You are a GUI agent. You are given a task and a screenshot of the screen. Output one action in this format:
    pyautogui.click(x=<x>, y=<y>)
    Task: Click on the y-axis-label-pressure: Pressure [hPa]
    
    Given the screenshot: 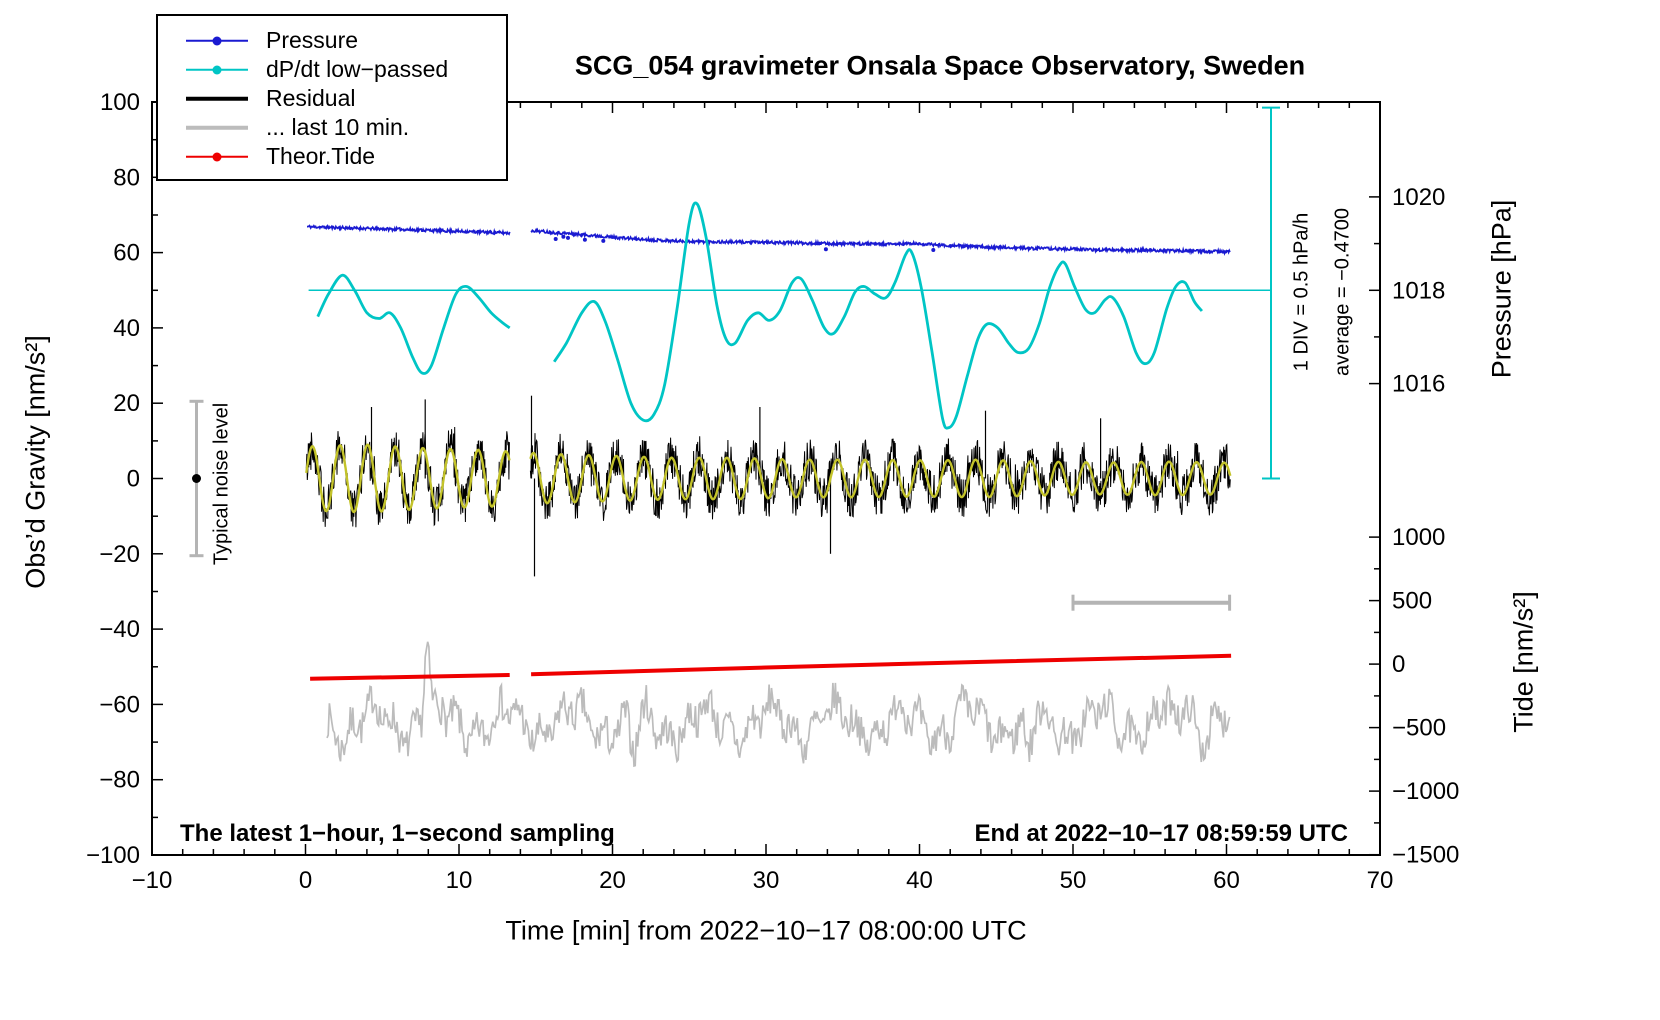 What is the action you would take?
    pyautogui.click(x=1501, y=289)
    